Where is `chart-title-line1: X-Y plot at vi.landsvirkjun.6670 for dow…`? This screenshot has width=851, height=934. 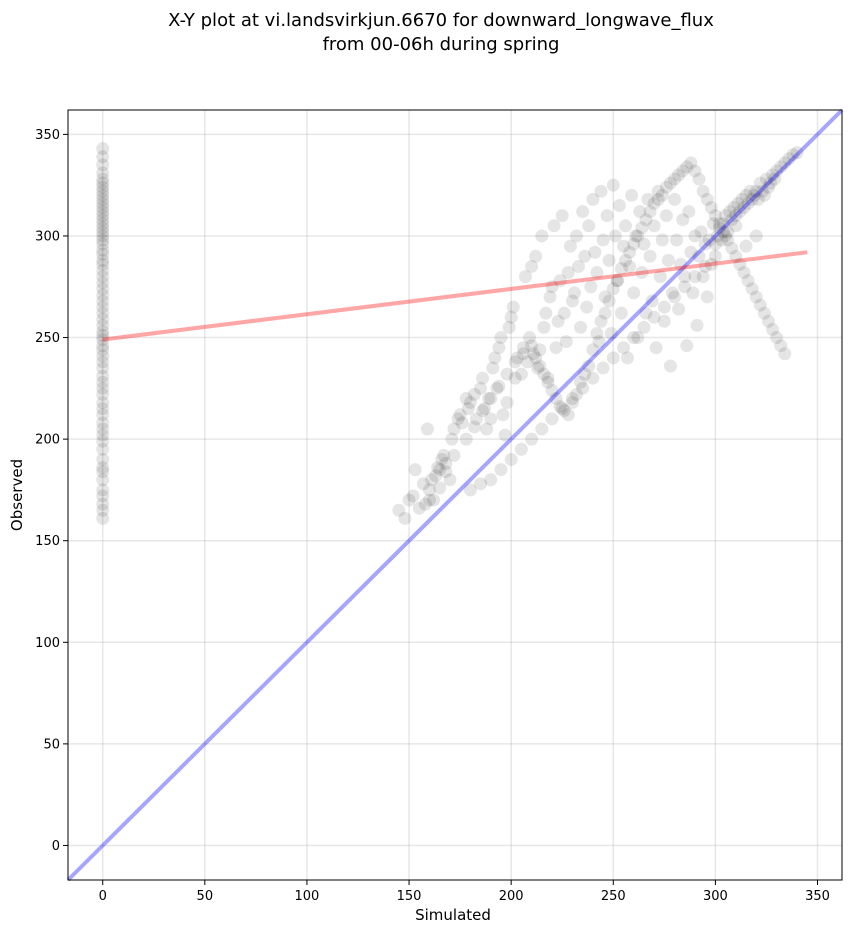 chart-title-line1: X-Y plot at vi.landsvirkjun.6670 for dow… is located at coordinates (441, 20).